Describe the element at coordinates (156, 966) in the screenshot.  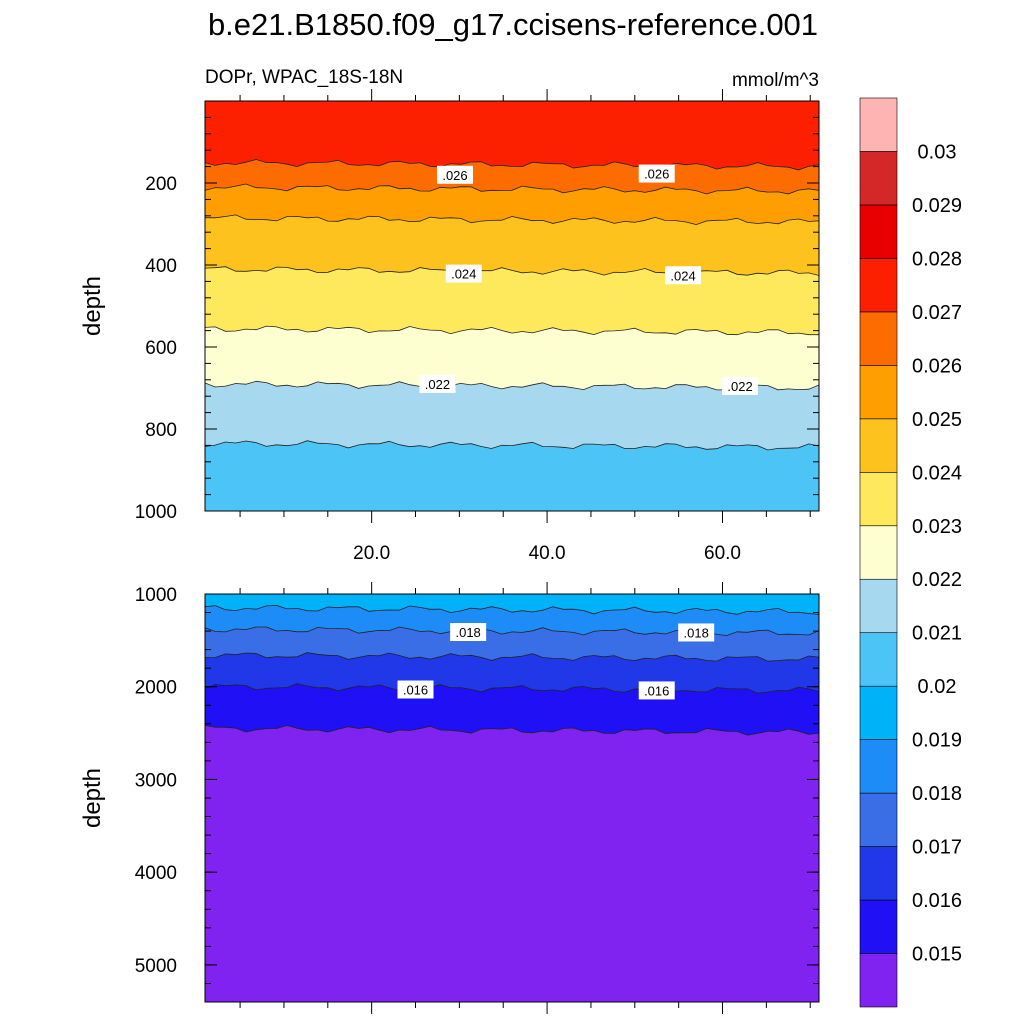
I see `y-tick-label: 5000` at that location.